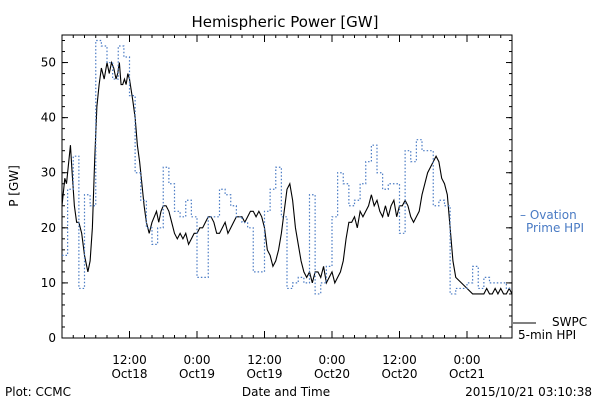  Describe the element at coordinates (555, 228) in the screenshot. I see `legend-ovation-line-2: Prime HPI` at that location.